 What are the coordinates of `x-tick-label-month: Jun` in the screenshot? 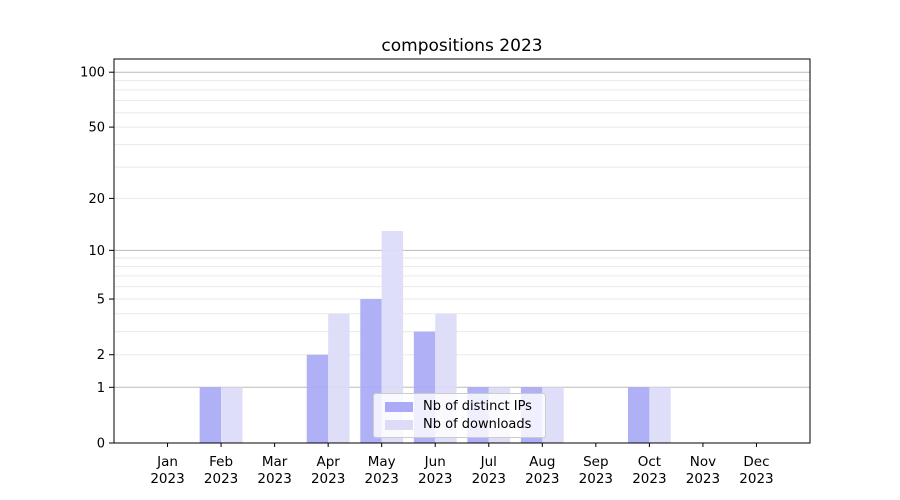 It's located at (435, 462).